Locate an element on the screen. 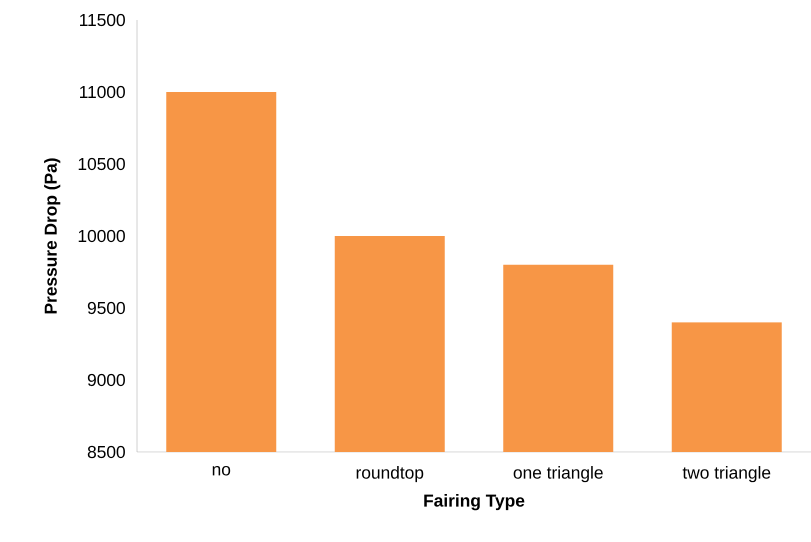 The width and height of the screenshot is (811, 542). x-tick-label: no is located at coordinates (221, 471).